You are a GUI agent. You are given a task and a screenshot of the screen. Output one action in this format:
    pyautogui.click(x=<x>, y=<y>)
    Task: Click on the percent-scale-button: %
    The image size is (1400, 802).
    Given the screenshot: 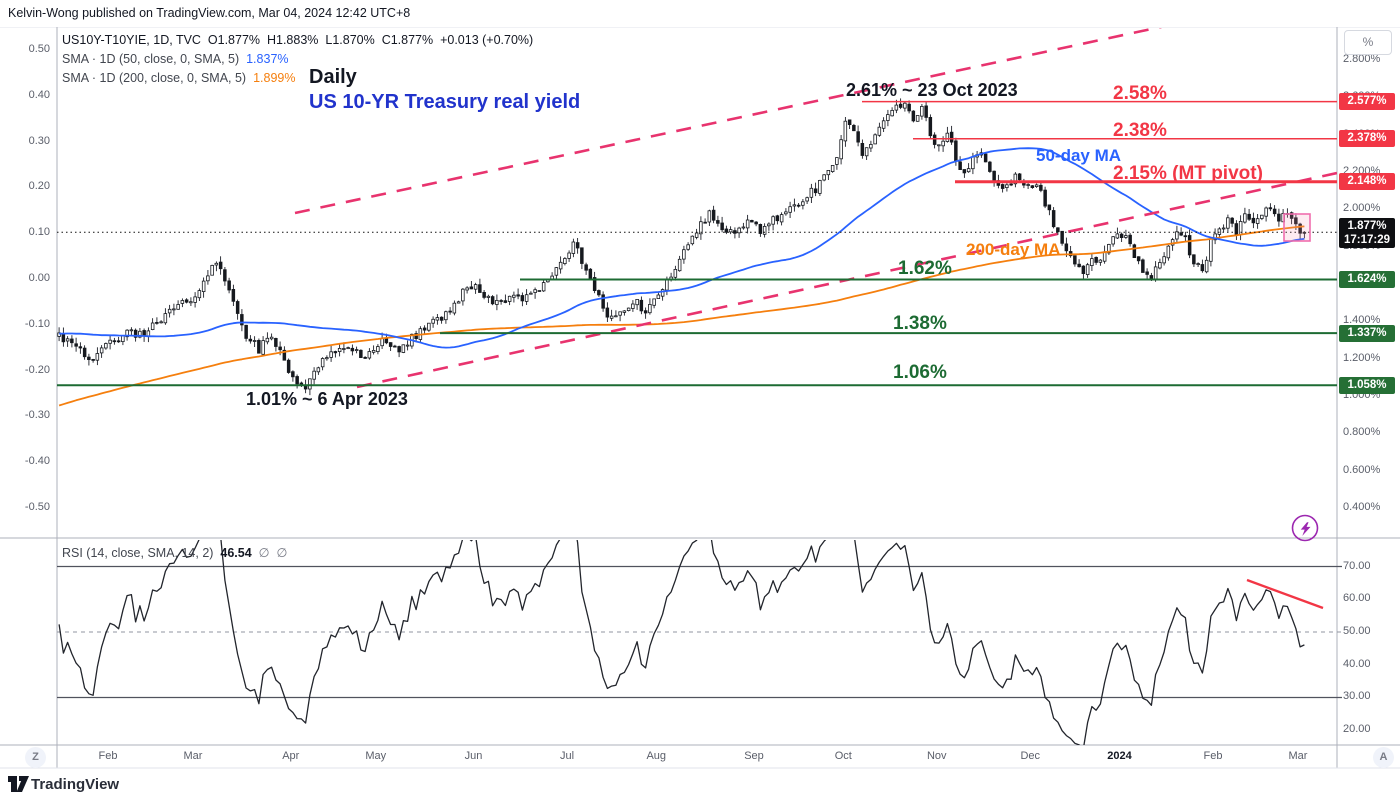 What is the action you would take?
    pyautogui.click(x=1368, y=42)
    